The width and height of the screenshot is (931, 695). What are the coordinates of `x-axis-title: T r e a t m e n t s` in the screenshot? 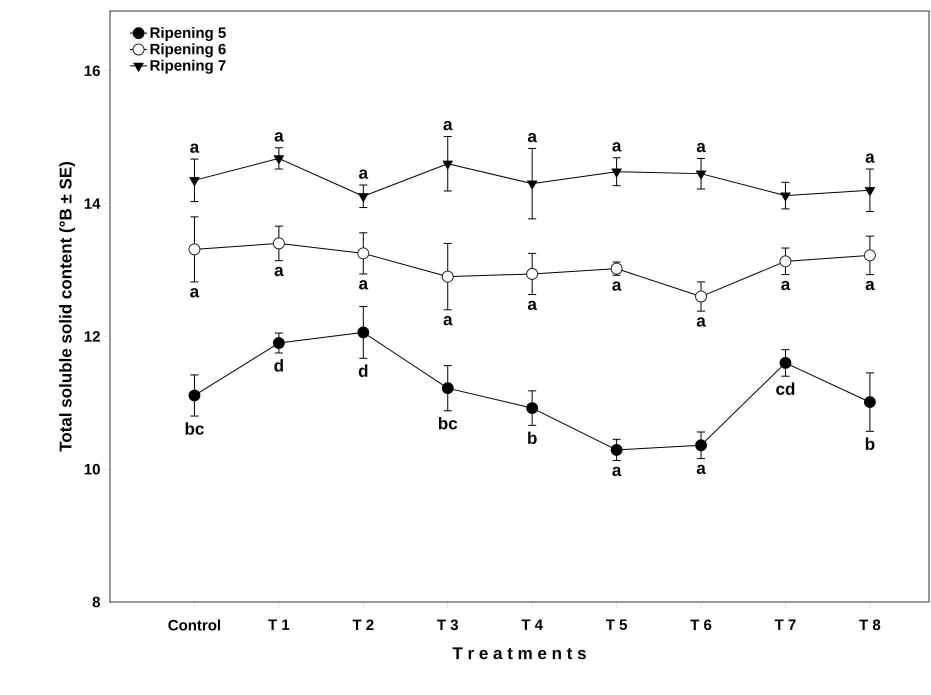 It's located at (519, 653).